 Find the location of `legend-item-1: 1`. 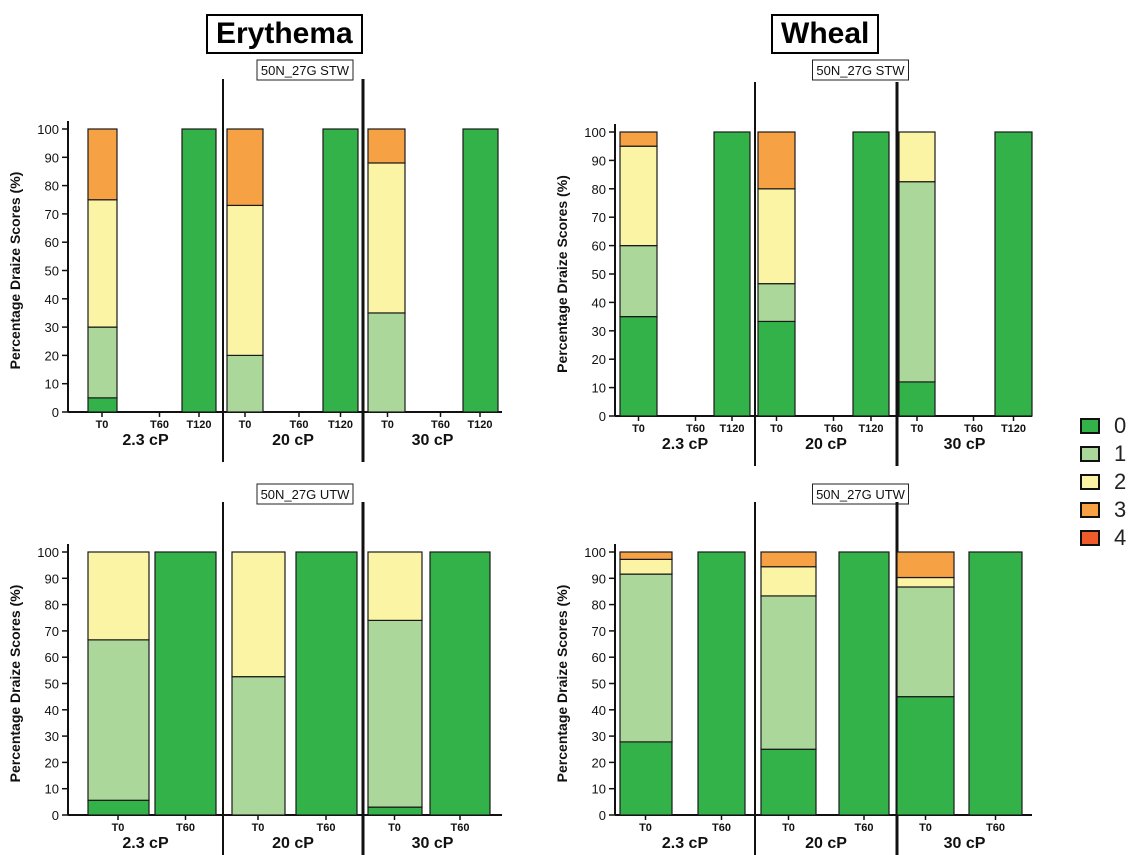

legend-item-1: 1 is located at coordinates (1103, 454).